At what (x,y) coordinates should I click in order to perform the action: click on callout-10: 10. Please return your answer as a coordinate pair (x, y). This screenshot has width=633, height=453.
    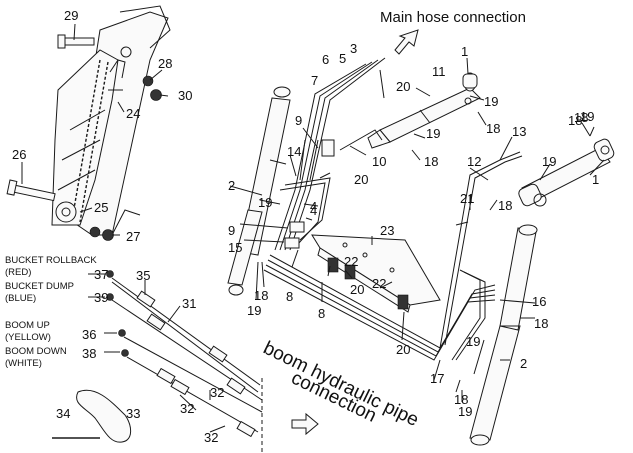
    Looking at the image, I should click on (379, 161).